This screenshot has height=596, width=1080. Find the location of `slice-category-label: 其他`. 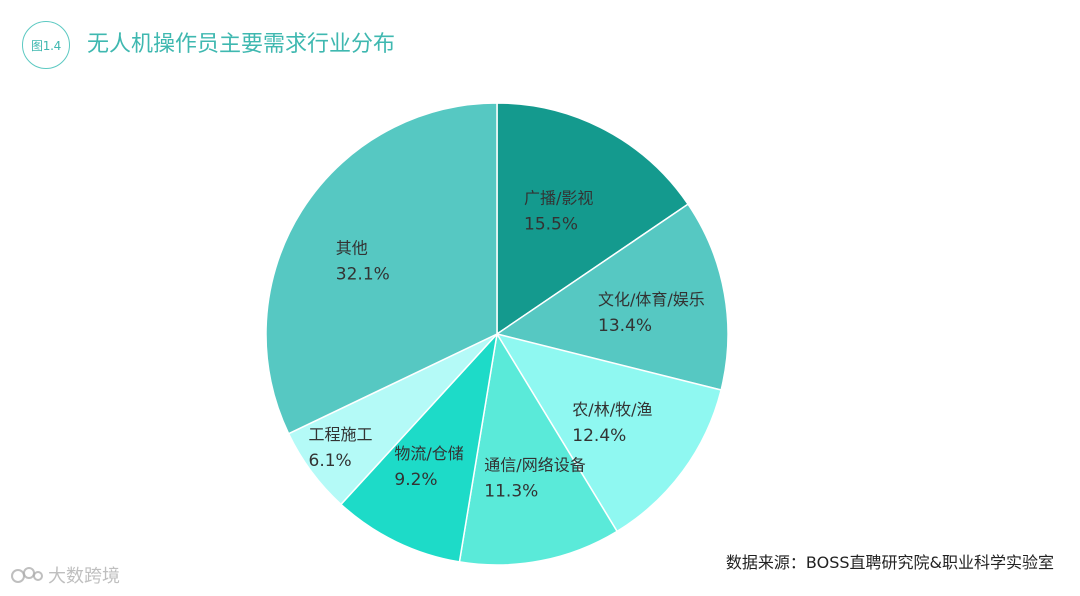

slice-category-label: 其他 is located at coordinates (352, 248).